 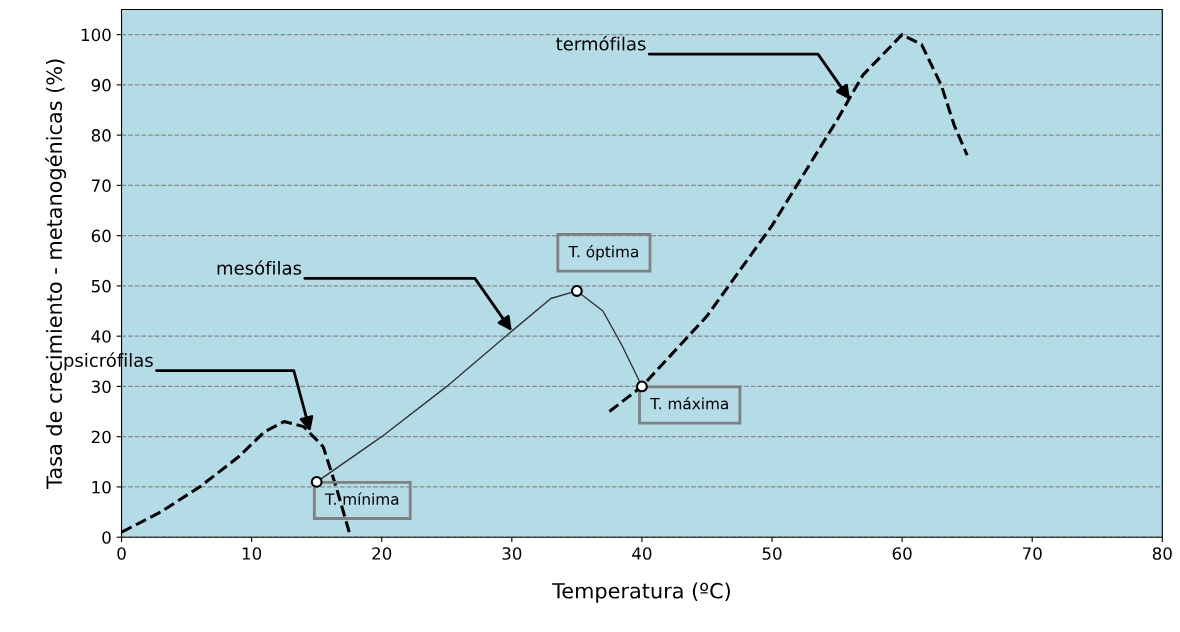 What do you see at coordinates (902, 553) in the screenshot?
I see `x-tick-label: 60` at bounding box center [902, 553].